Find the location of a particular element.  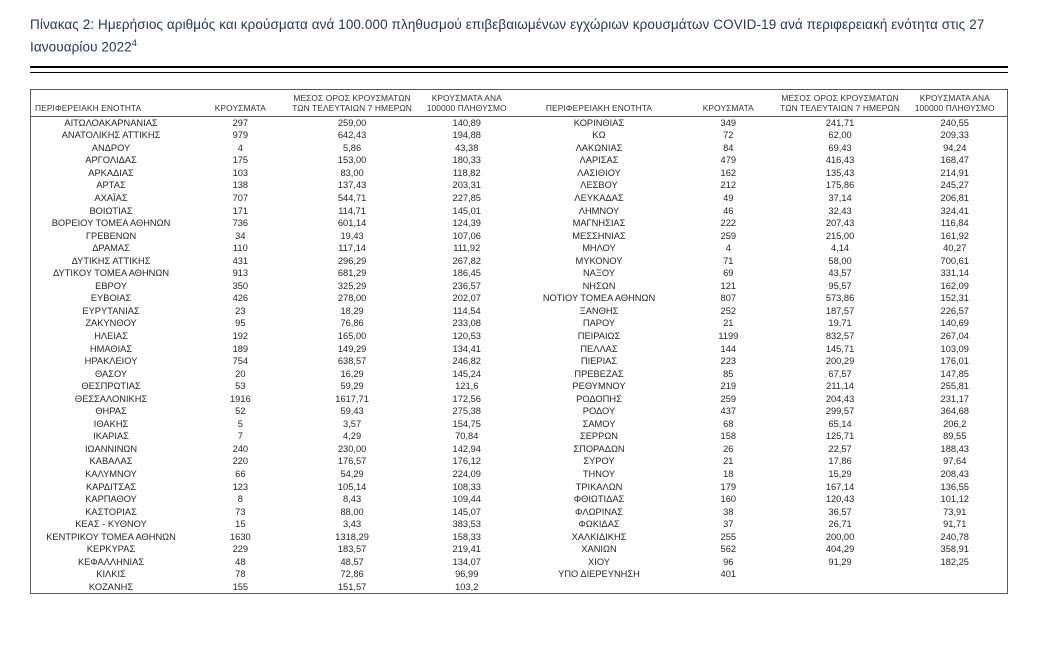

value-cell: 544,71 is located at coordinates (352, 197).